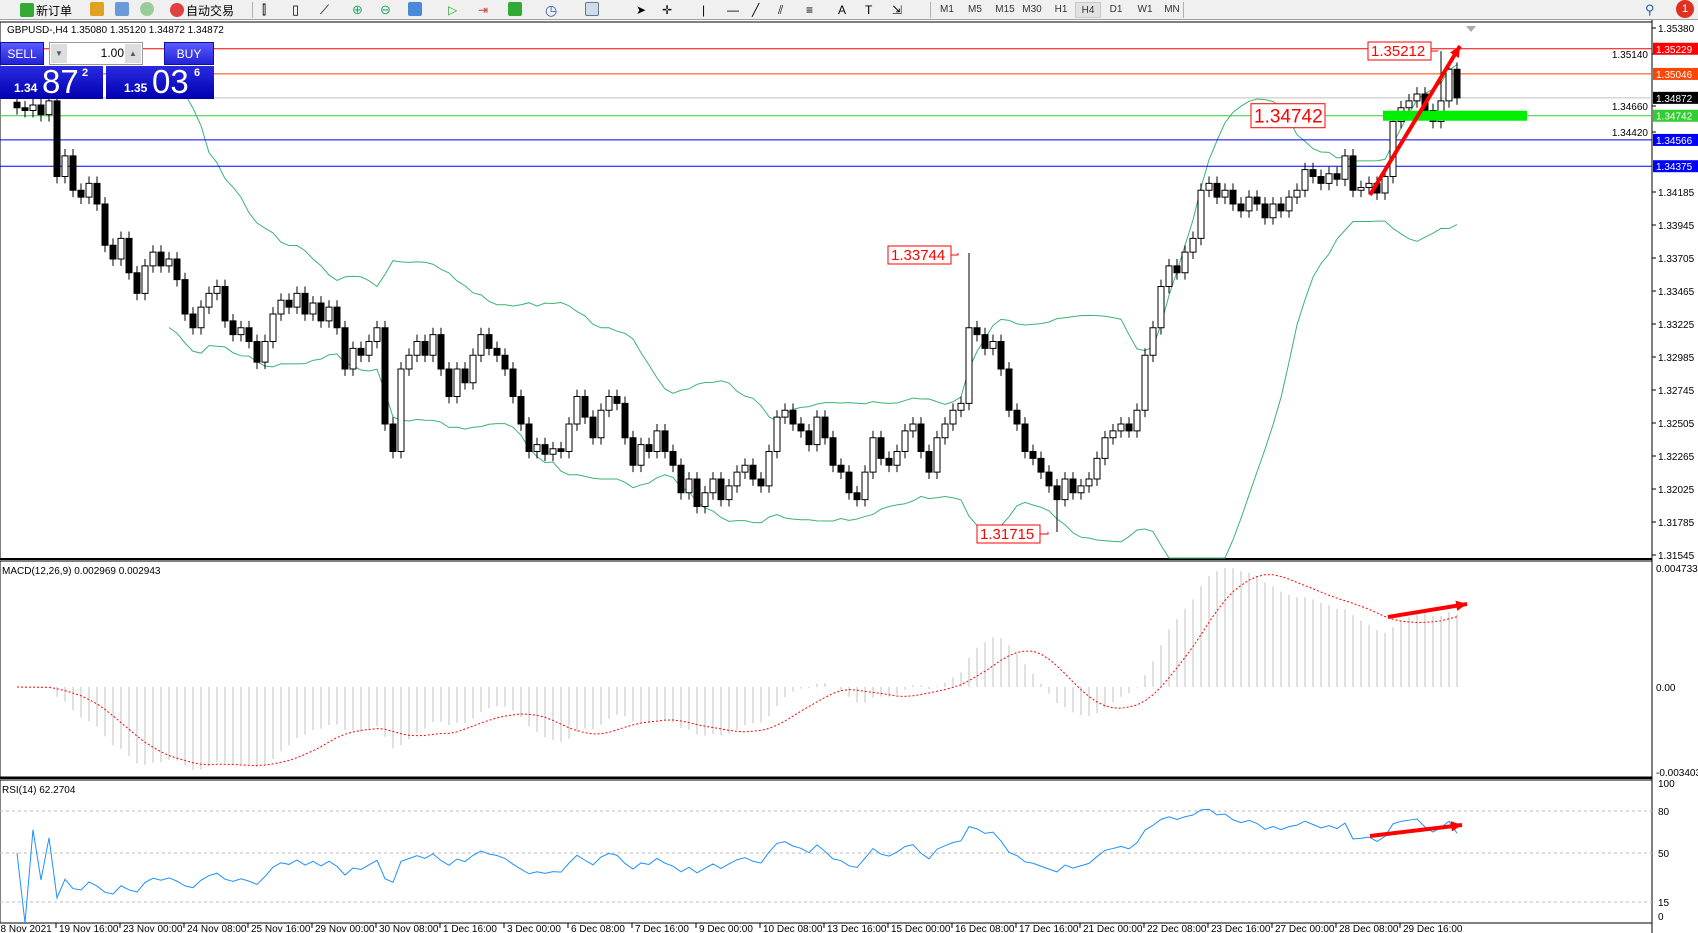 This screenshot has width=1698, height=933. I want to click on timeframe-w1: W1, so click(1145, 9).